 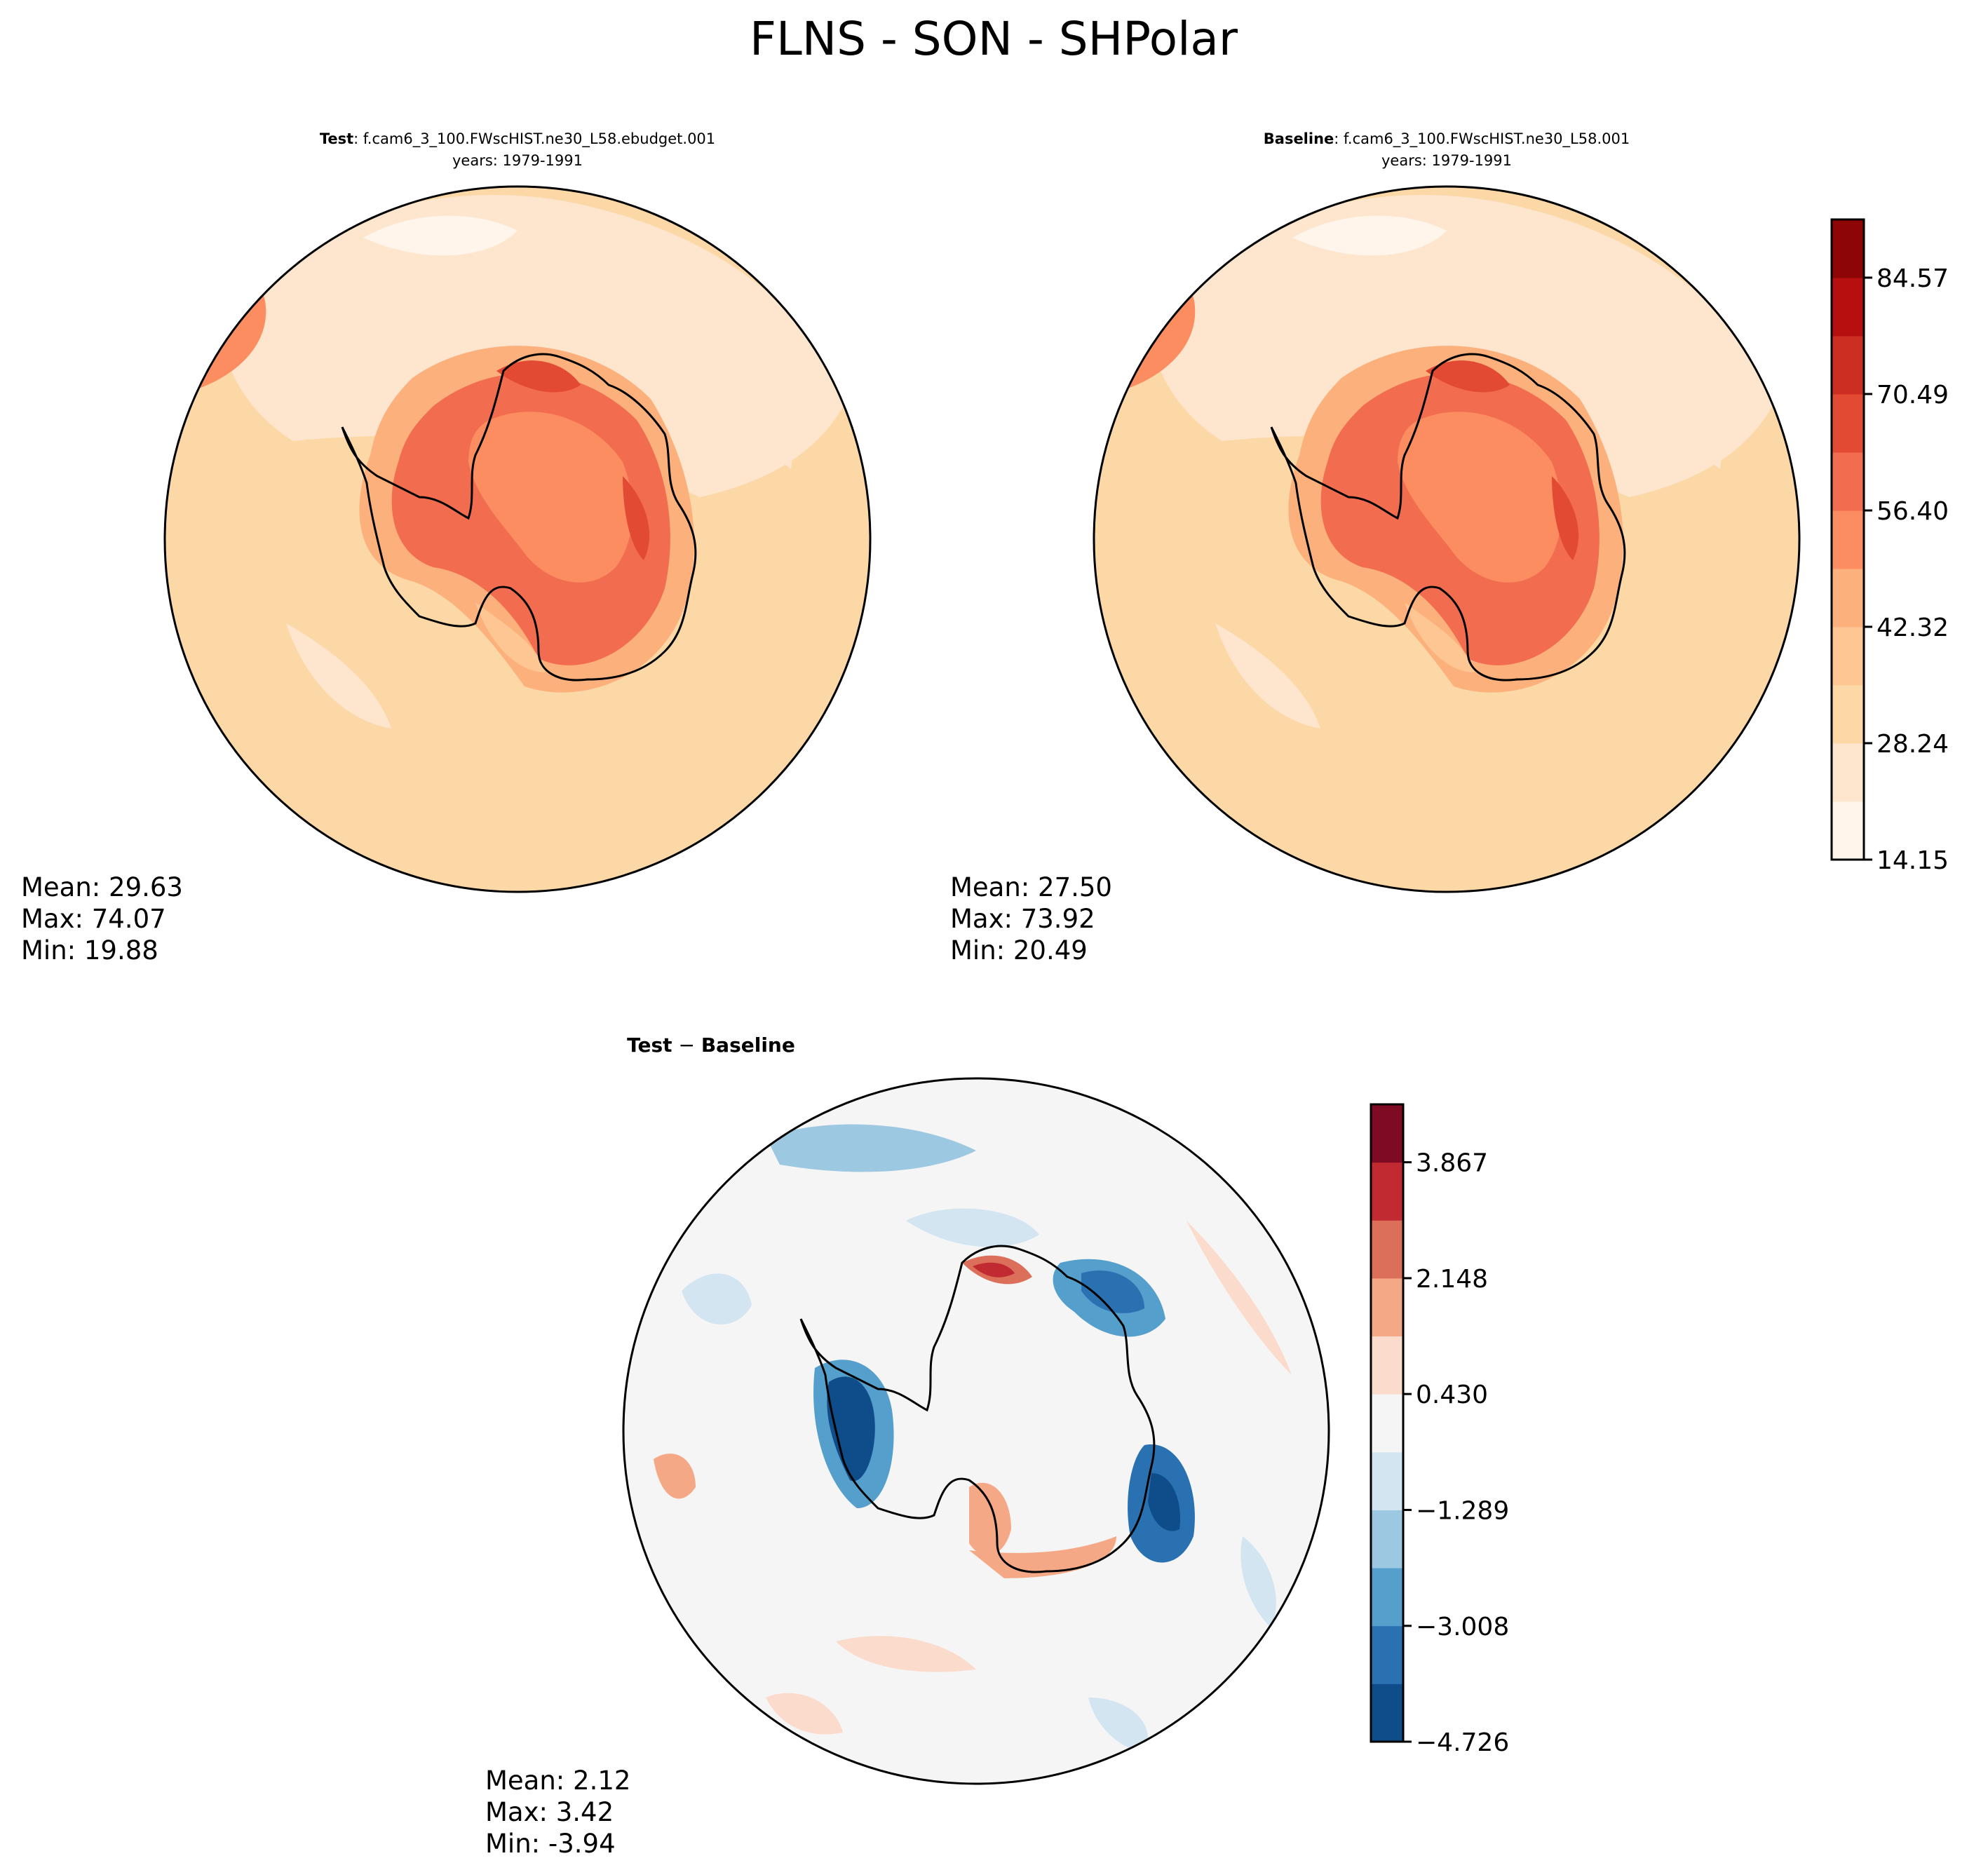 I want to click on colorbar-diff-frame, so click(x=1388, y=1423).